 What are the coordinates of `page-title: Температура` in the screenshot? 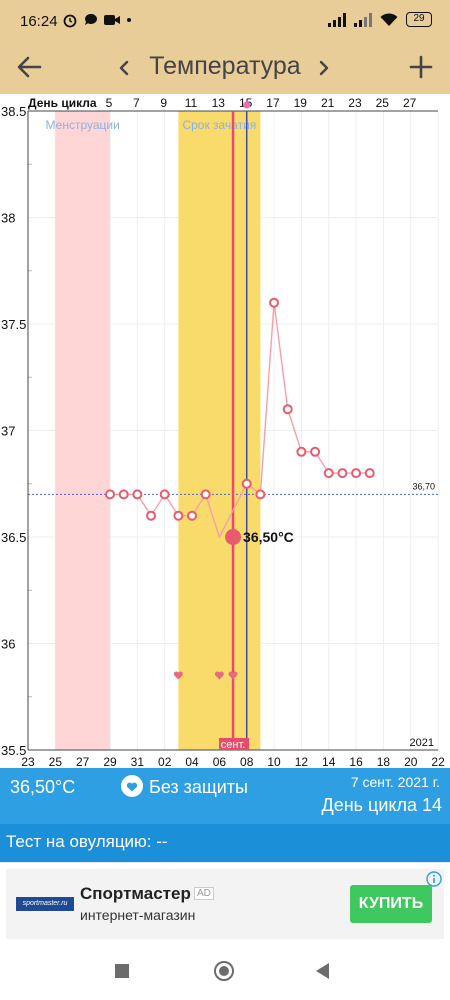 It's located at (225, 66).